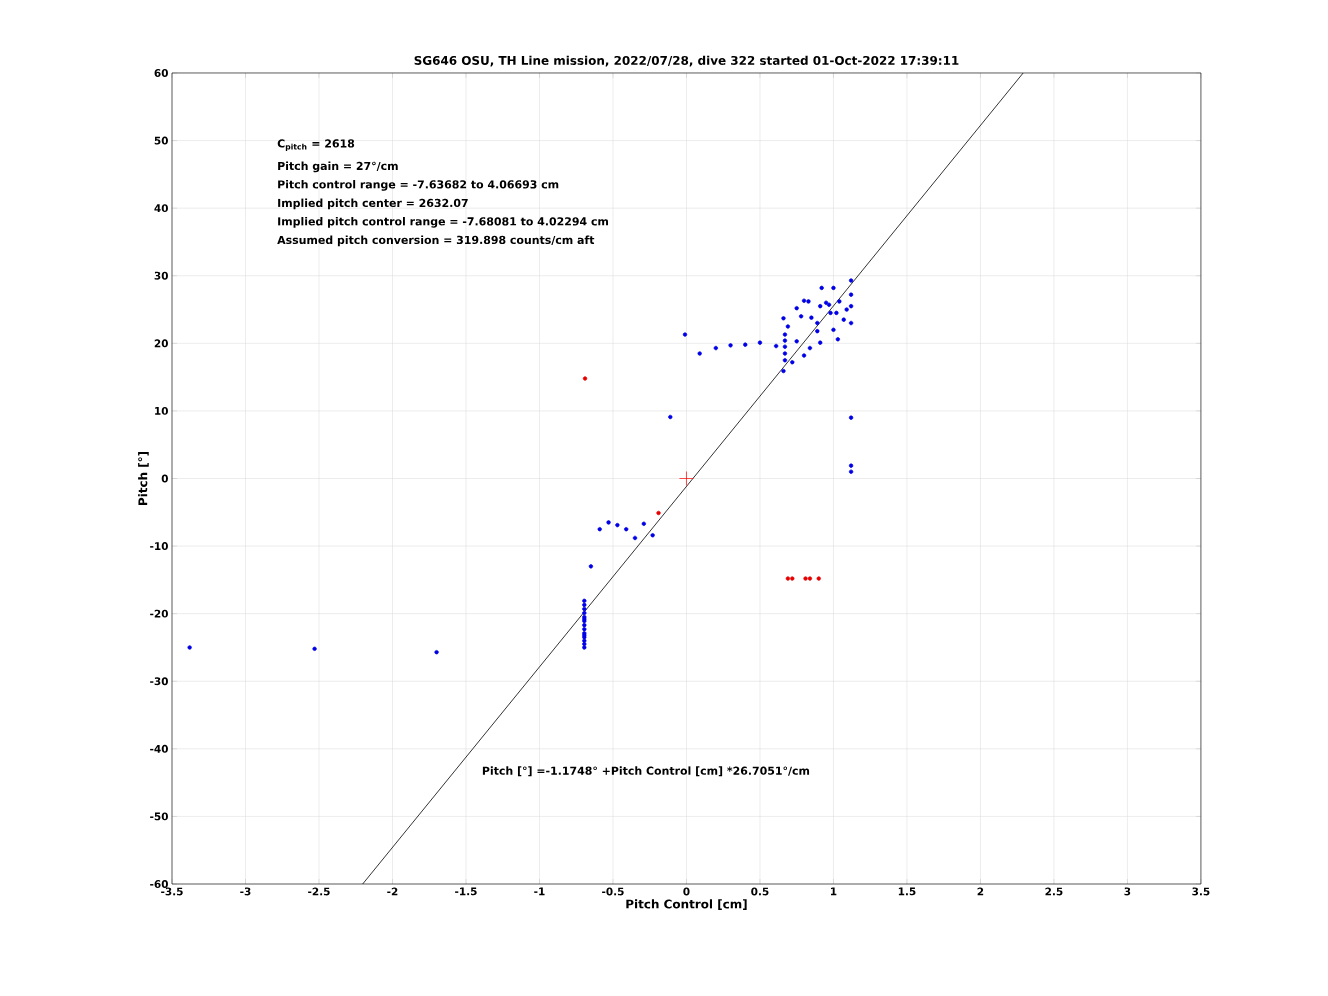 The image size is (1328, 996). What do you see at coordinates (613, 891) in the screenshot?
I see `x-tick-label: -0.5` at bounding box center [613, 891].